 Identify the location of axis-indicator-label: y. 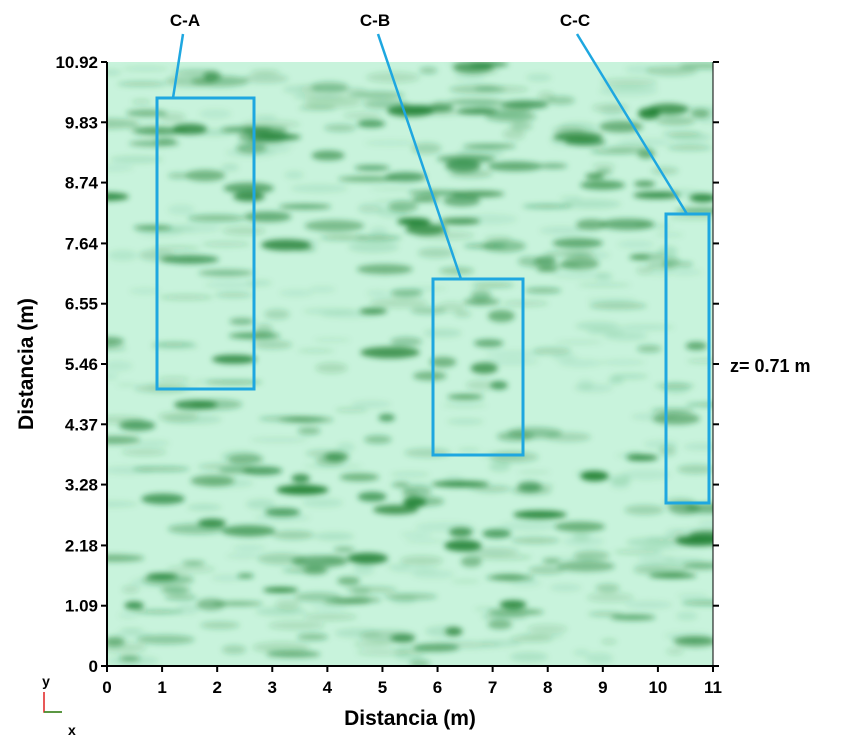
(46, 681).